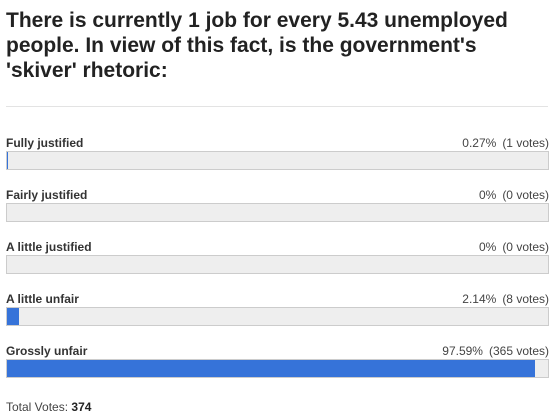 The image size is (557, 419). I want to click on option-label: Grossly unfair, so click(47, 351).